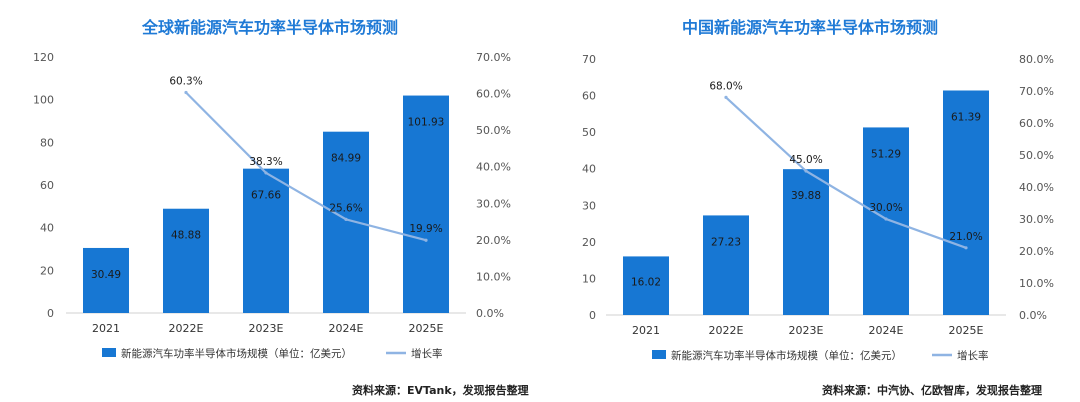 The image size is (1080, 402). I want to click on growth-rate-label: 21.0%, so click(965, 237).